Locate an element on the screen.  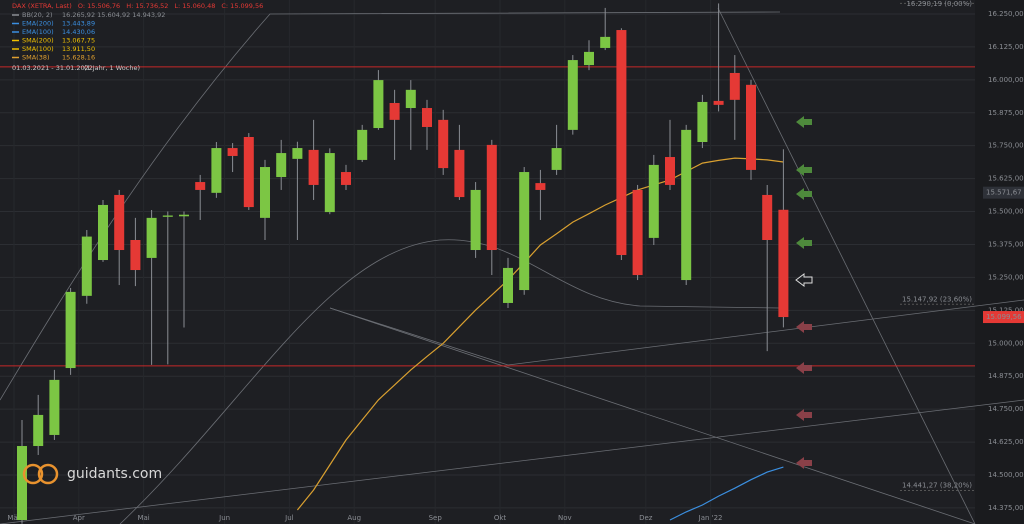
x-tick-label: Mär is located at coordinates (13, 518).